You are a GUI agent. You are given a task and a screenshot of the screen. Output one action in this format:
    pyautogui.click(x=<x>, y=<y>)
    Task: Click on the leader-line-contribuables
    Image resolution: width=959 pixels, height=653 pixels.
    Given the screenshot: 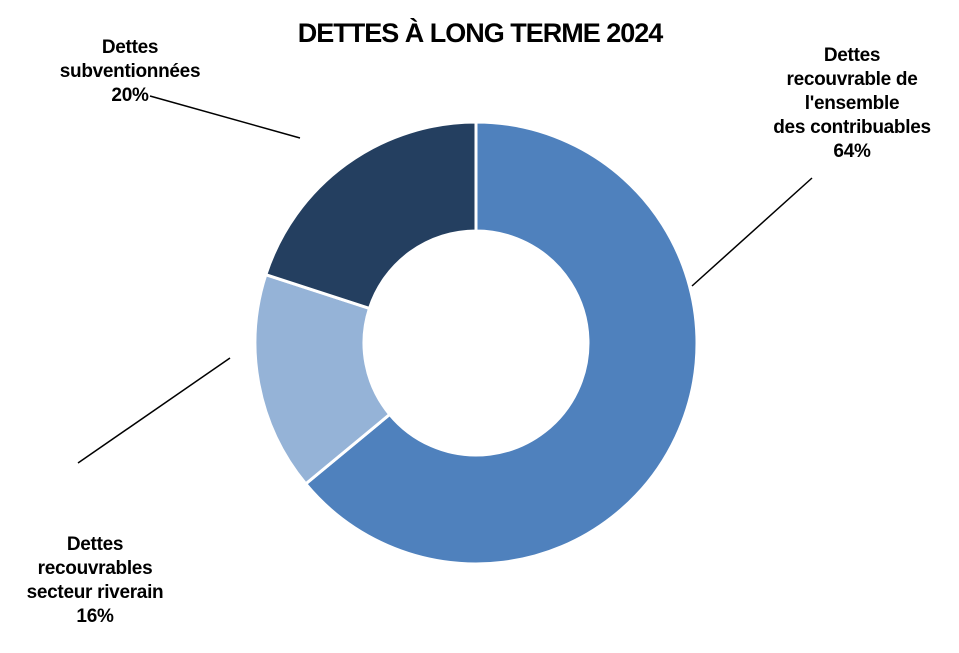 What is the action you would take?
    pyautogui.click(x=752, y=232)
    